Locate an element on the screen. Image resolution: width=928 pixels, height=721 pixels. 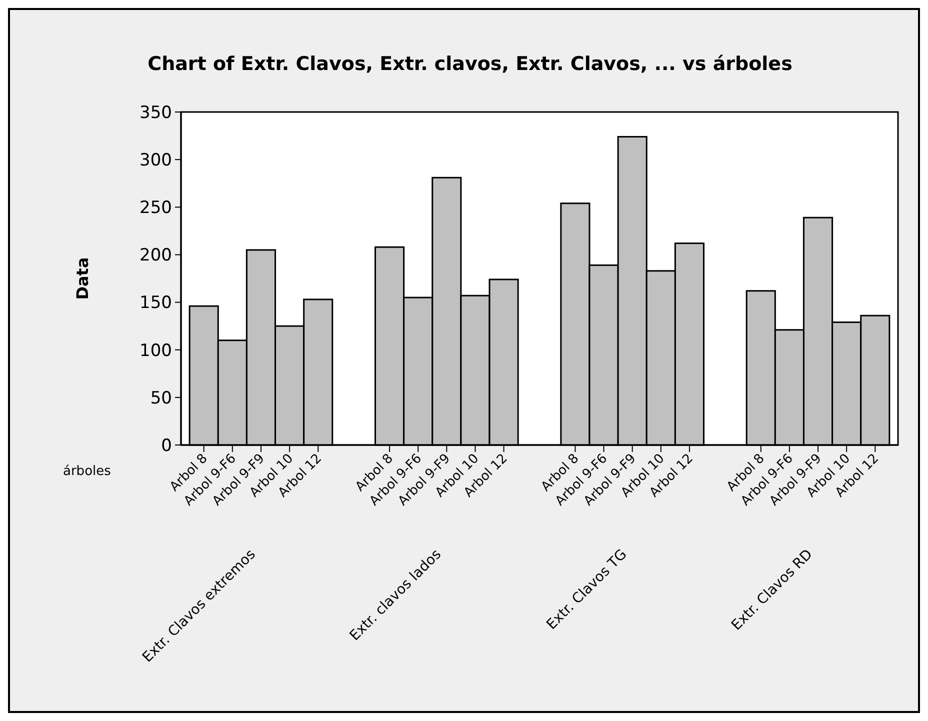
y-tick-label: 300 is located at coordinates (156, 160).